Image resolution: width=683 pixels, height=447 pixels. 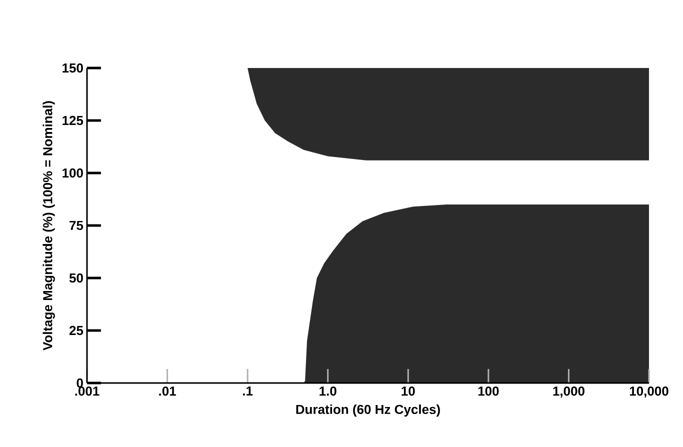 What do you see at coordinates (568, 392) in the screenshot?
I see `x-tick-label: 1,000` at bounding box center [568, 392].